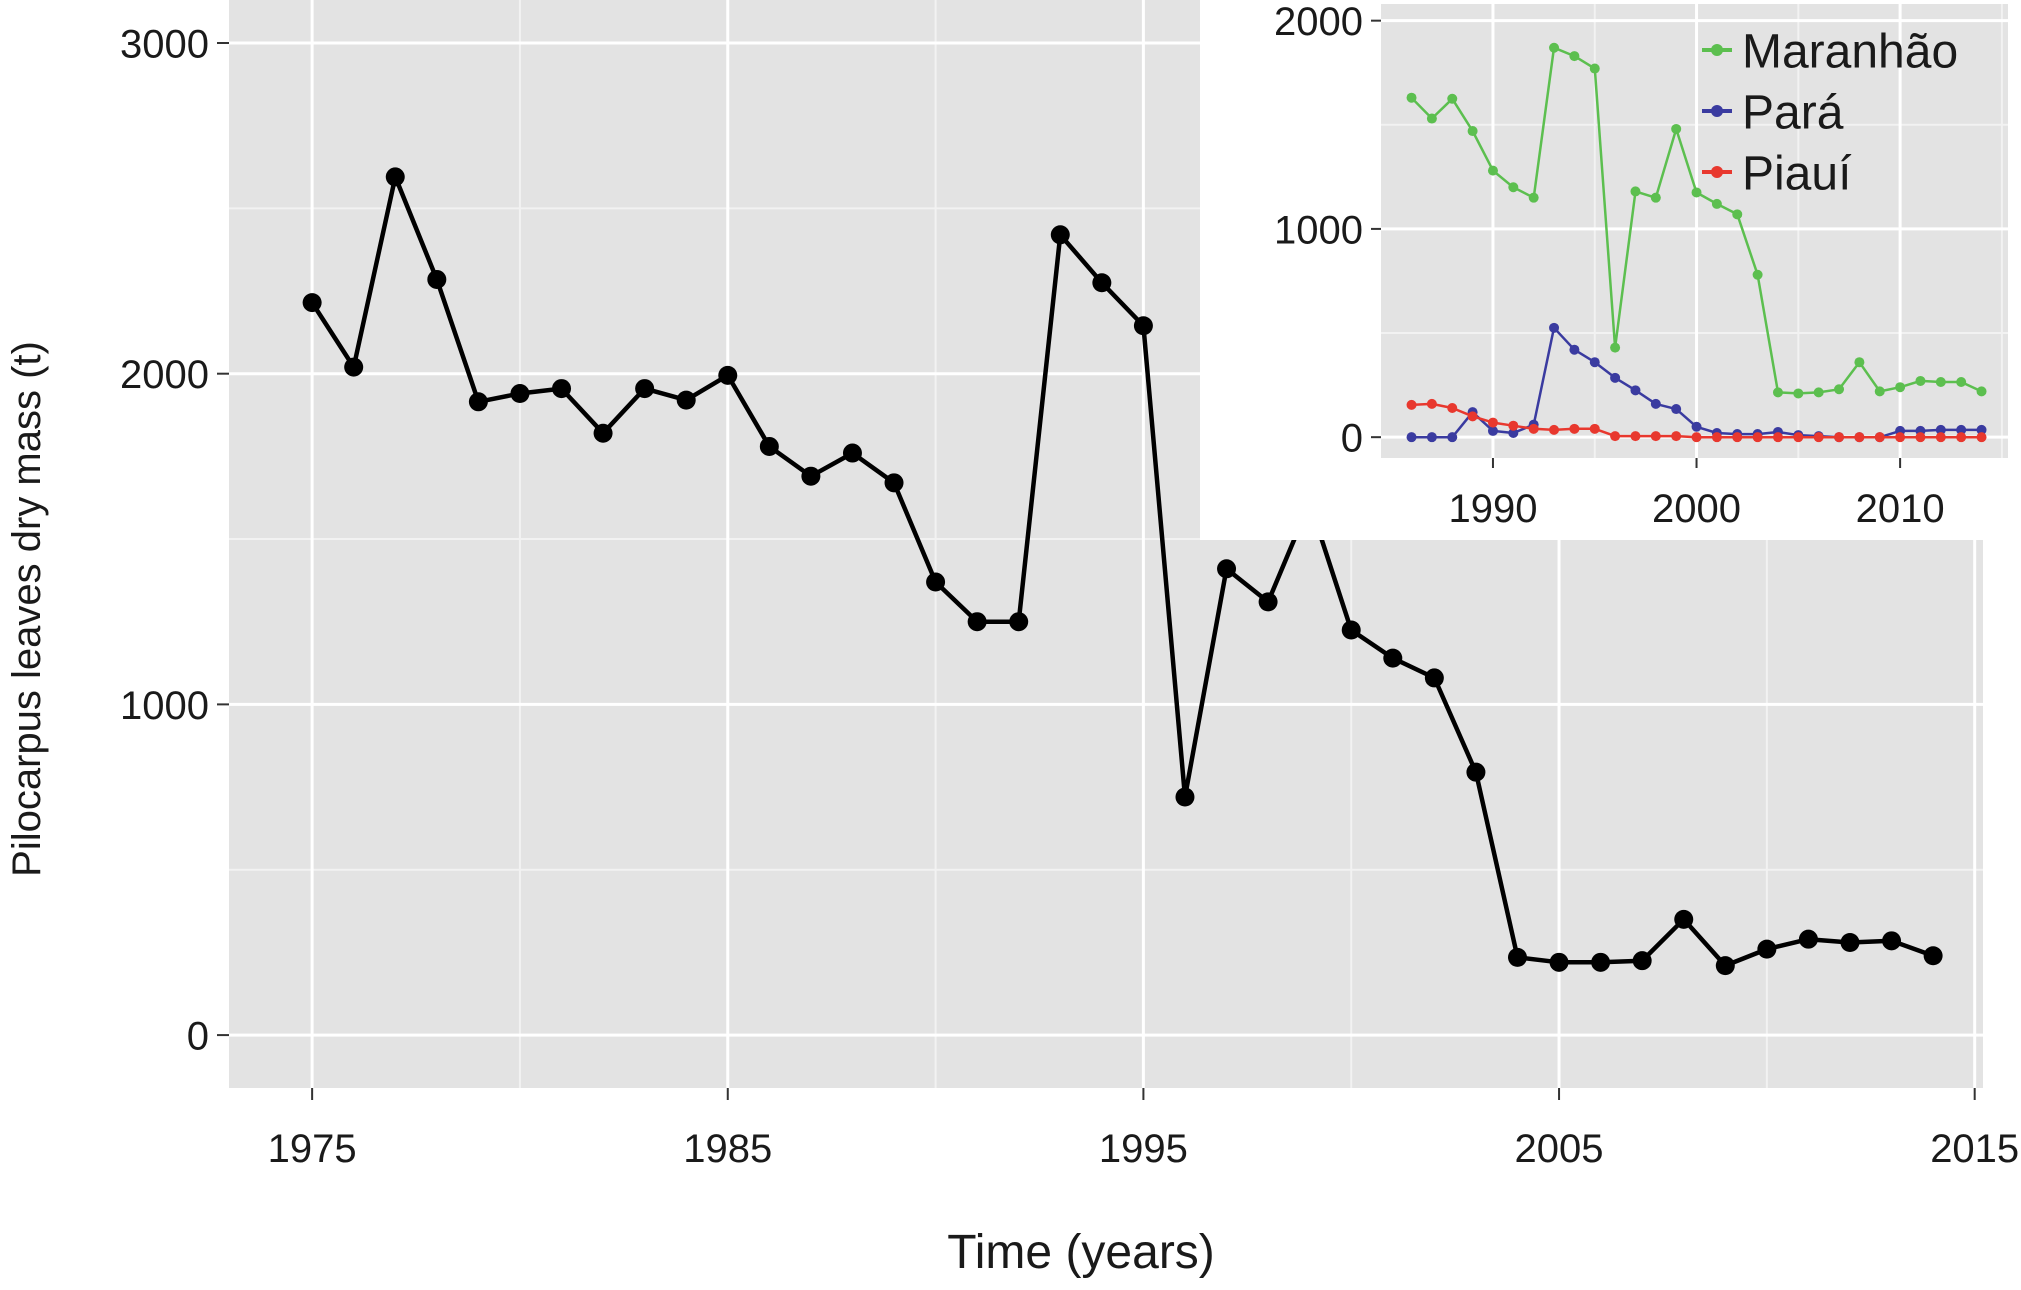 This screenshot has height=1290, width=2021. What do you see at coordinates (164, 375) in the screenshot?
I see `chart-0-y-tick-label: 2000` at bounding box center [164, 375].